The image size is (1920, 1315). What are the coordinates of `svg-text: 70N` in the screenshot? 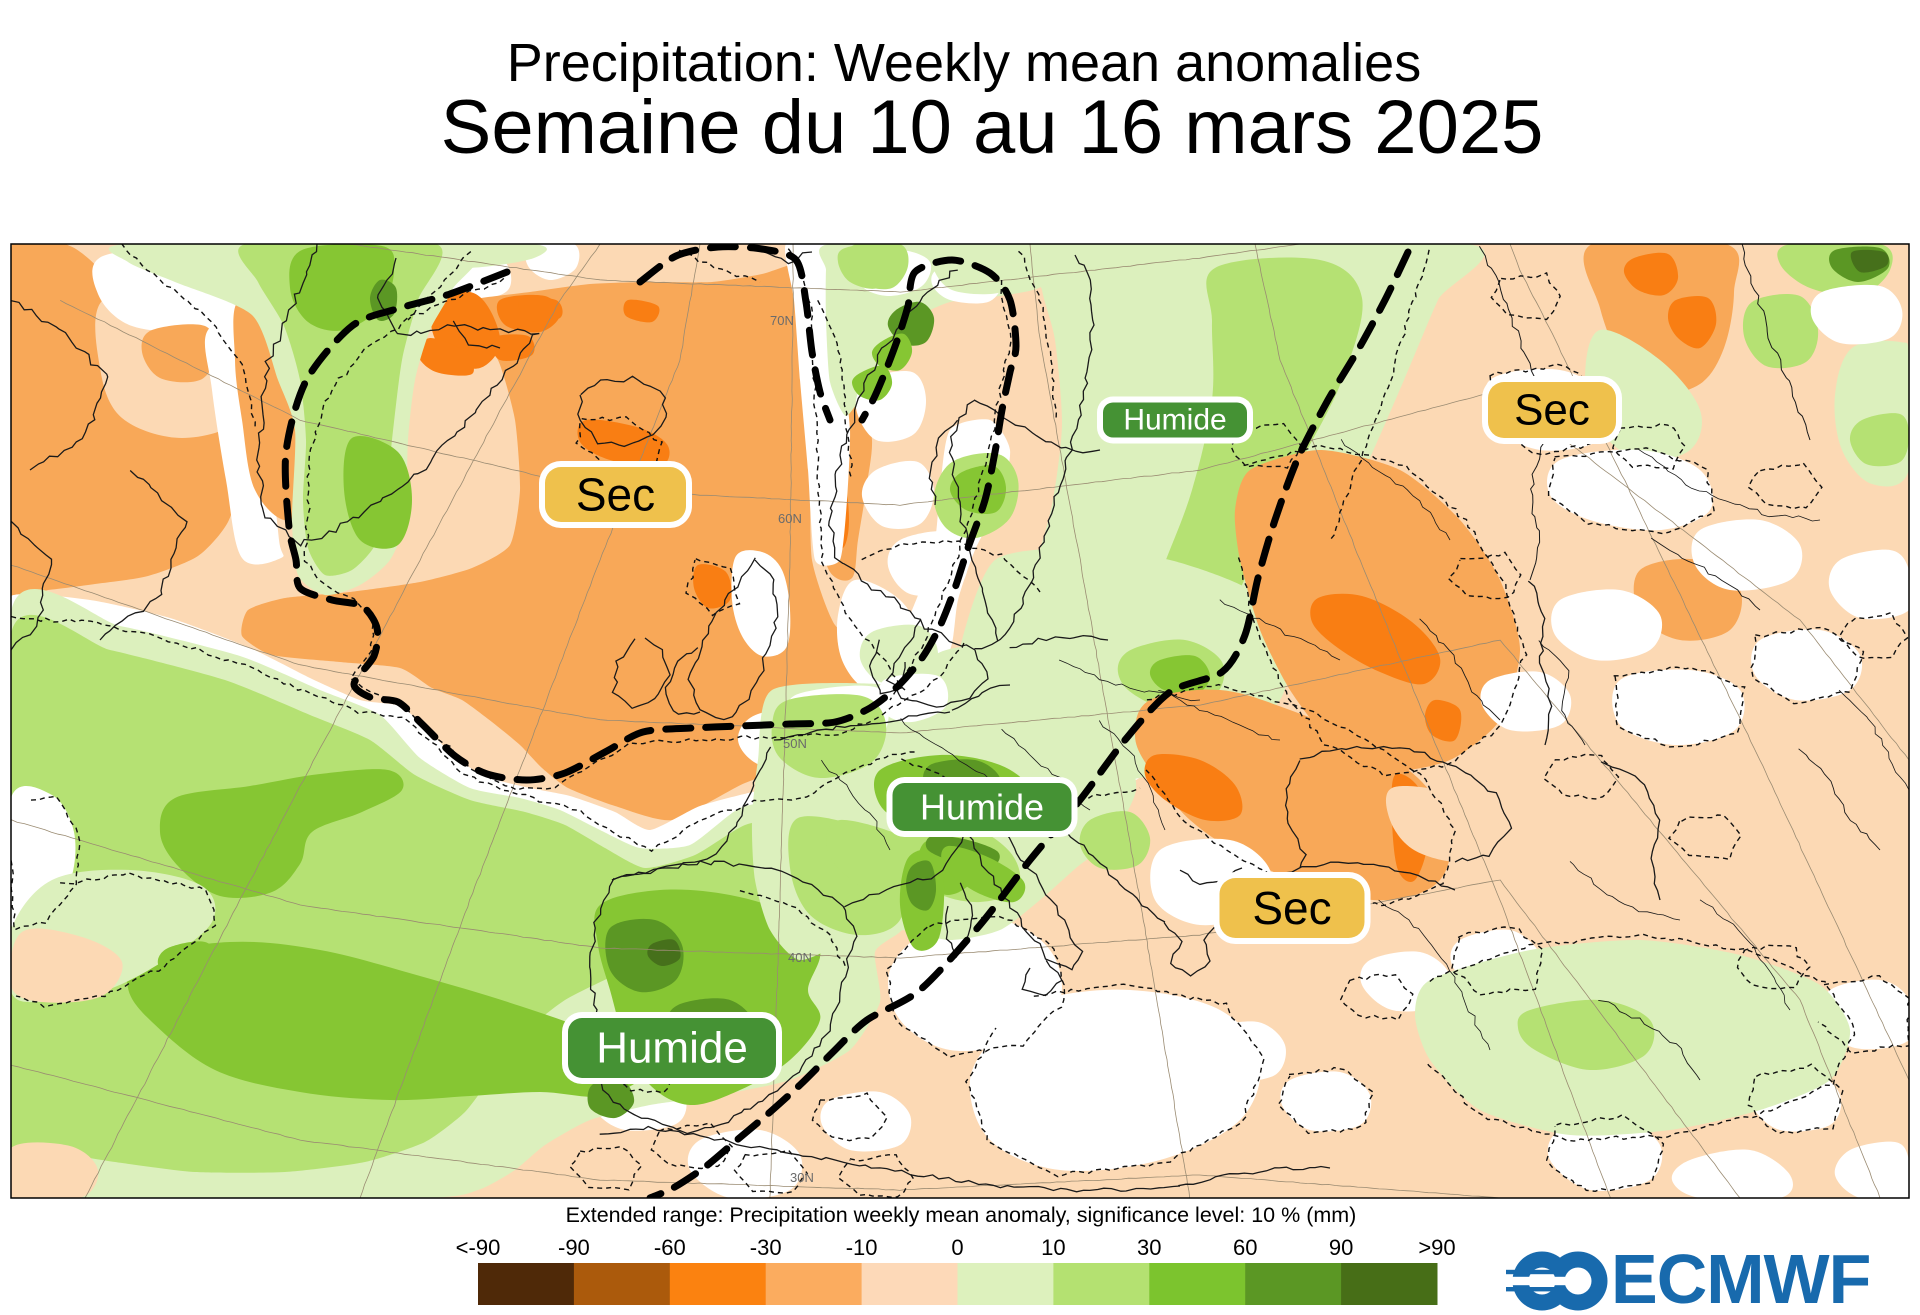 It's located at (782, 320).